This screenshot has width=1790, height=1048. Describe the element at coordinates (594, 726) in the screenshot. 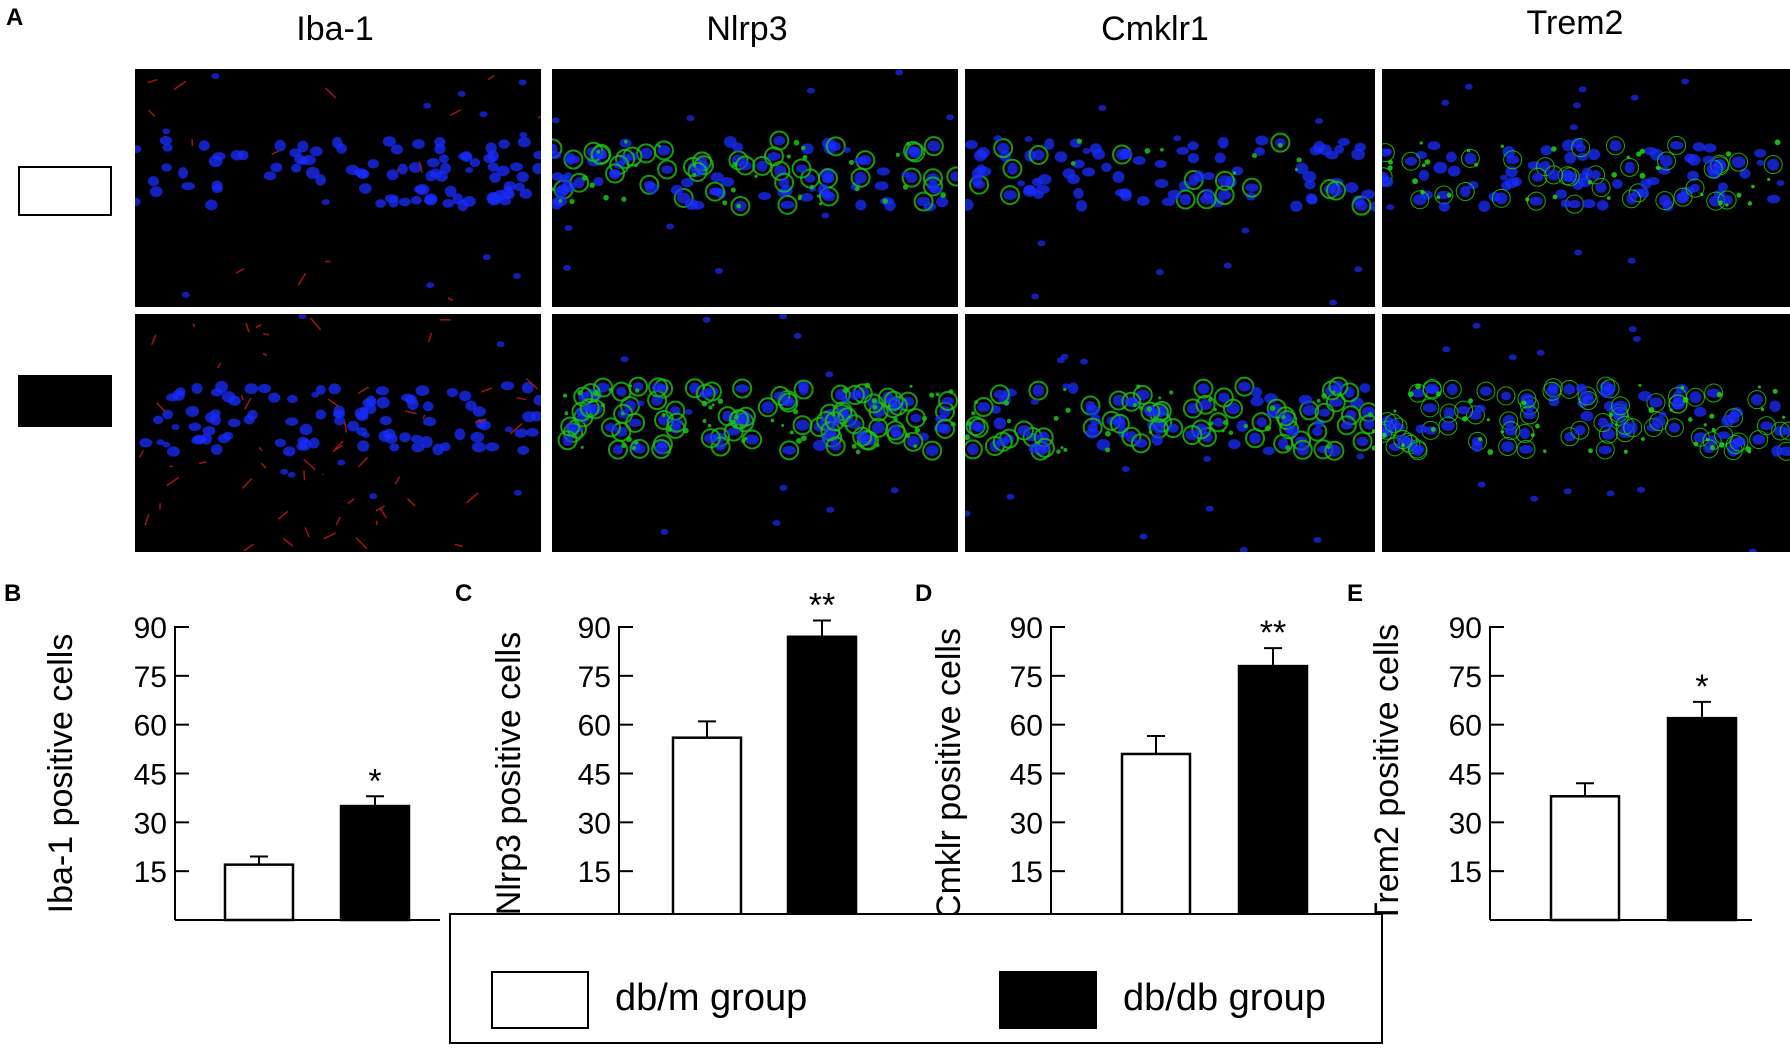

I see `y-tick-label-c-60: 60` at that location.